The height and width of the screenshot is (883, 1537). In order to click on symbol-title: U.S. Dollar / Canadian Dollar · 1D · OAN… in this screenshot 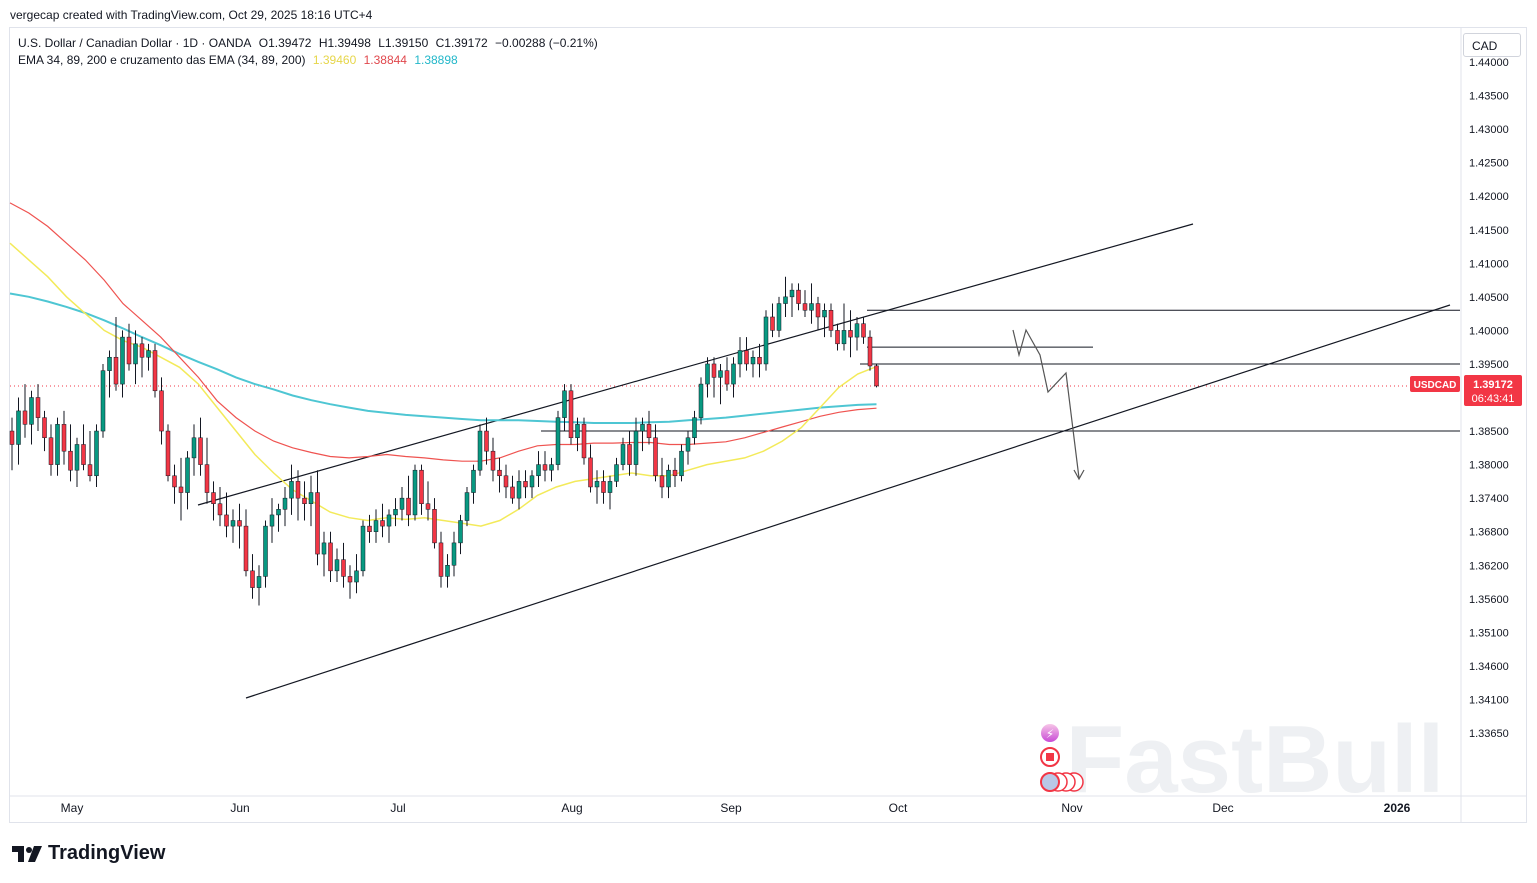, I will do `click(135, 43)`.